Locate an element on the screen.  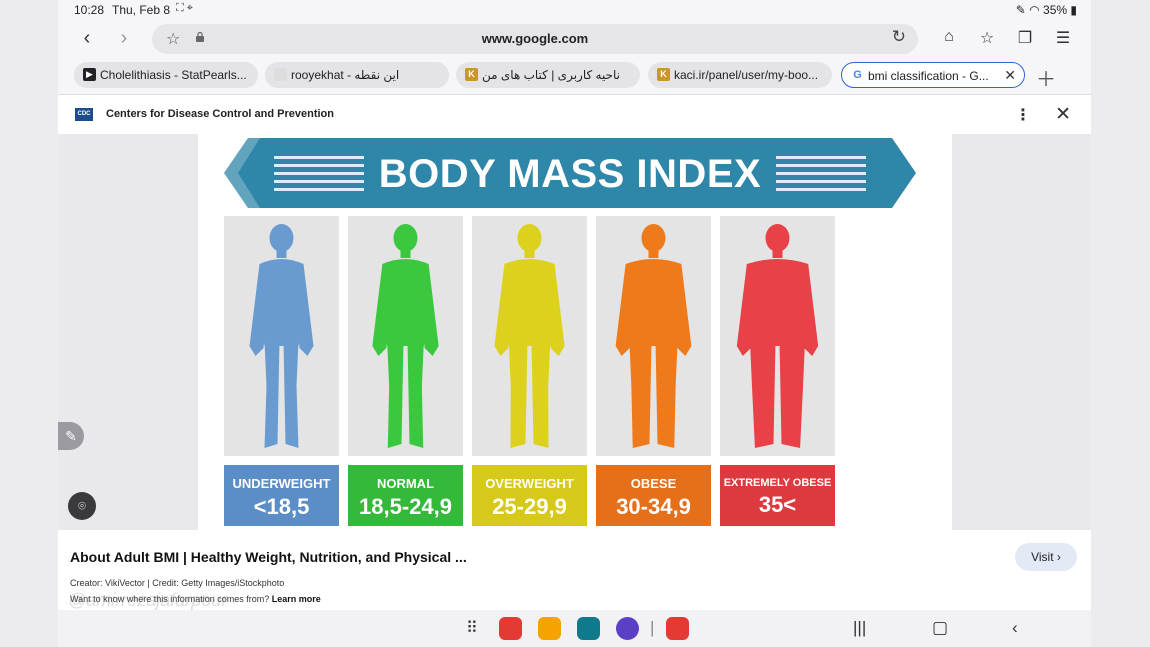
more-options-icon: ⋮ is located at coordinates (1023, 115).